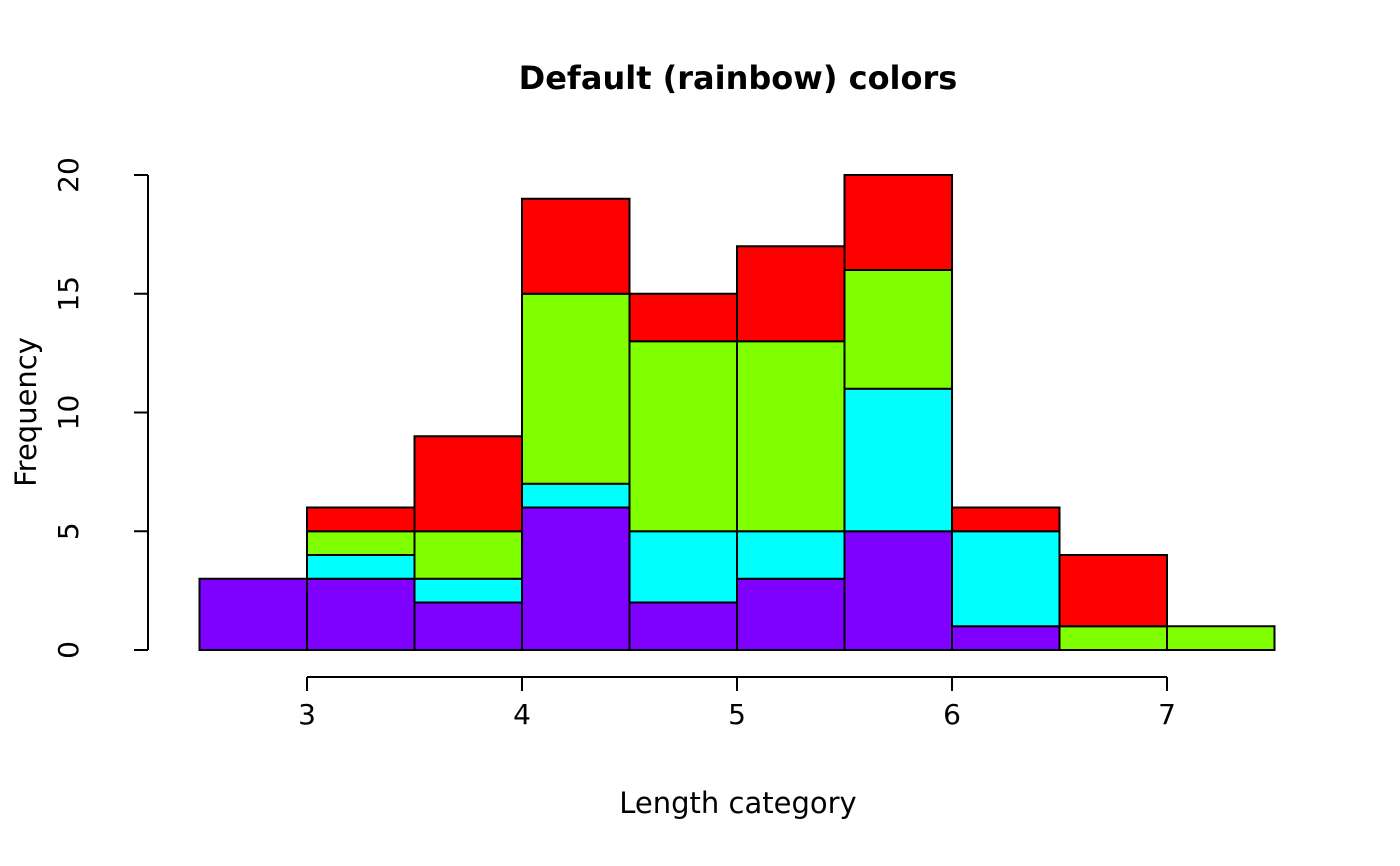 The image size is (1400, 866). Describe the element at coordinates (738, 78) in the screenshot. I see `chart-title: Default (rainbow) colors` at that location.